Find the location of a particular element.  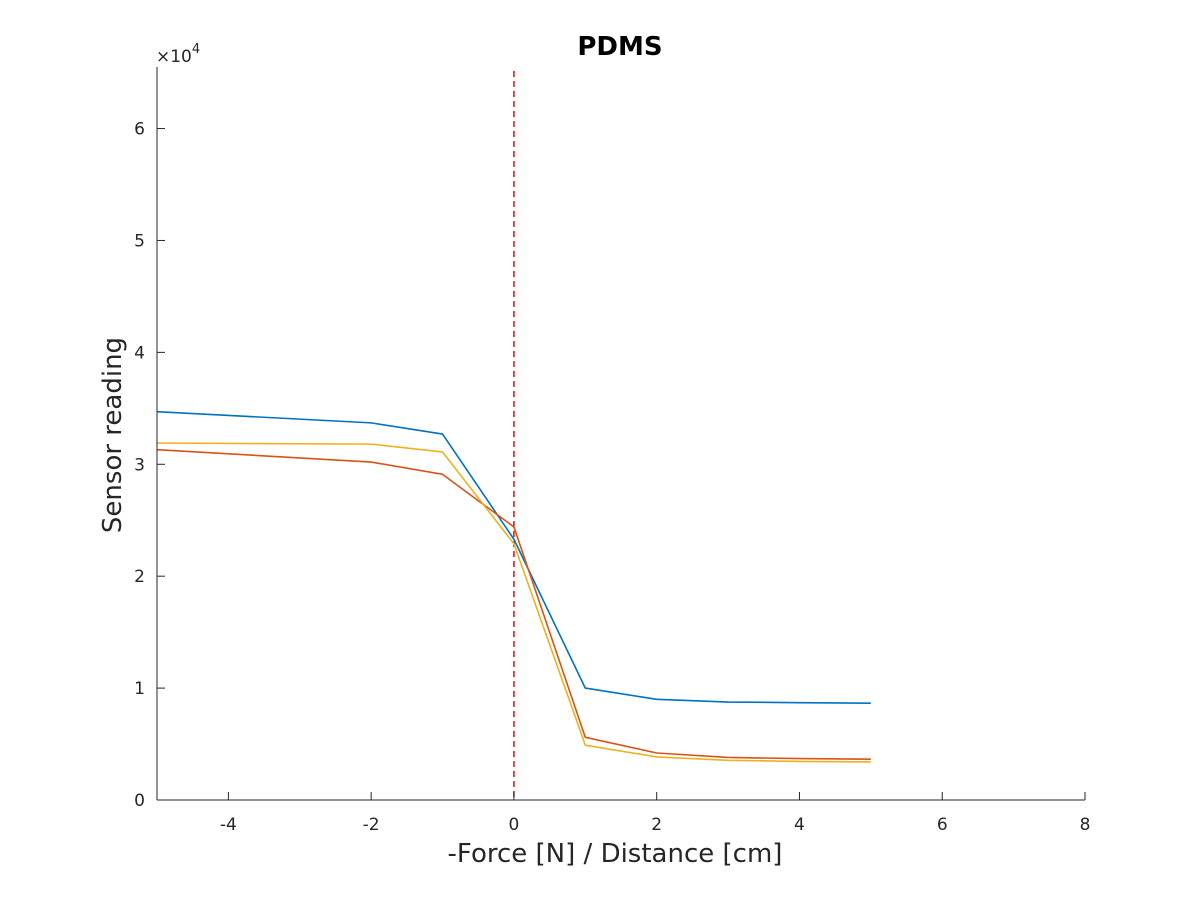

x-tick-label: 4 is located at coordinates (799, 825).